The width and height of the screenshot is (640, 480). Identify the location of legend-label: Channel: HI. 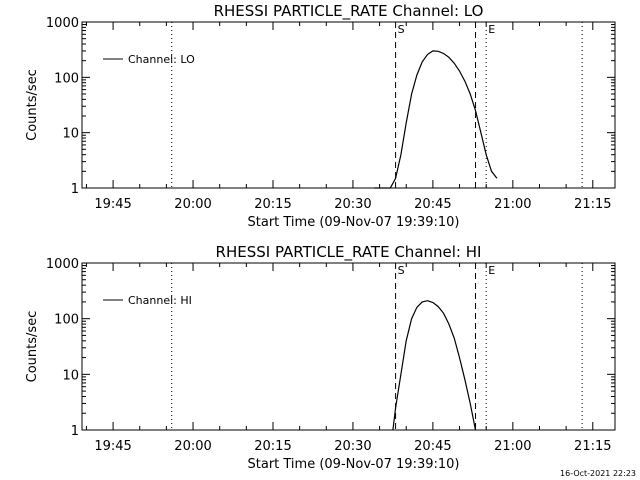
(160, 300).